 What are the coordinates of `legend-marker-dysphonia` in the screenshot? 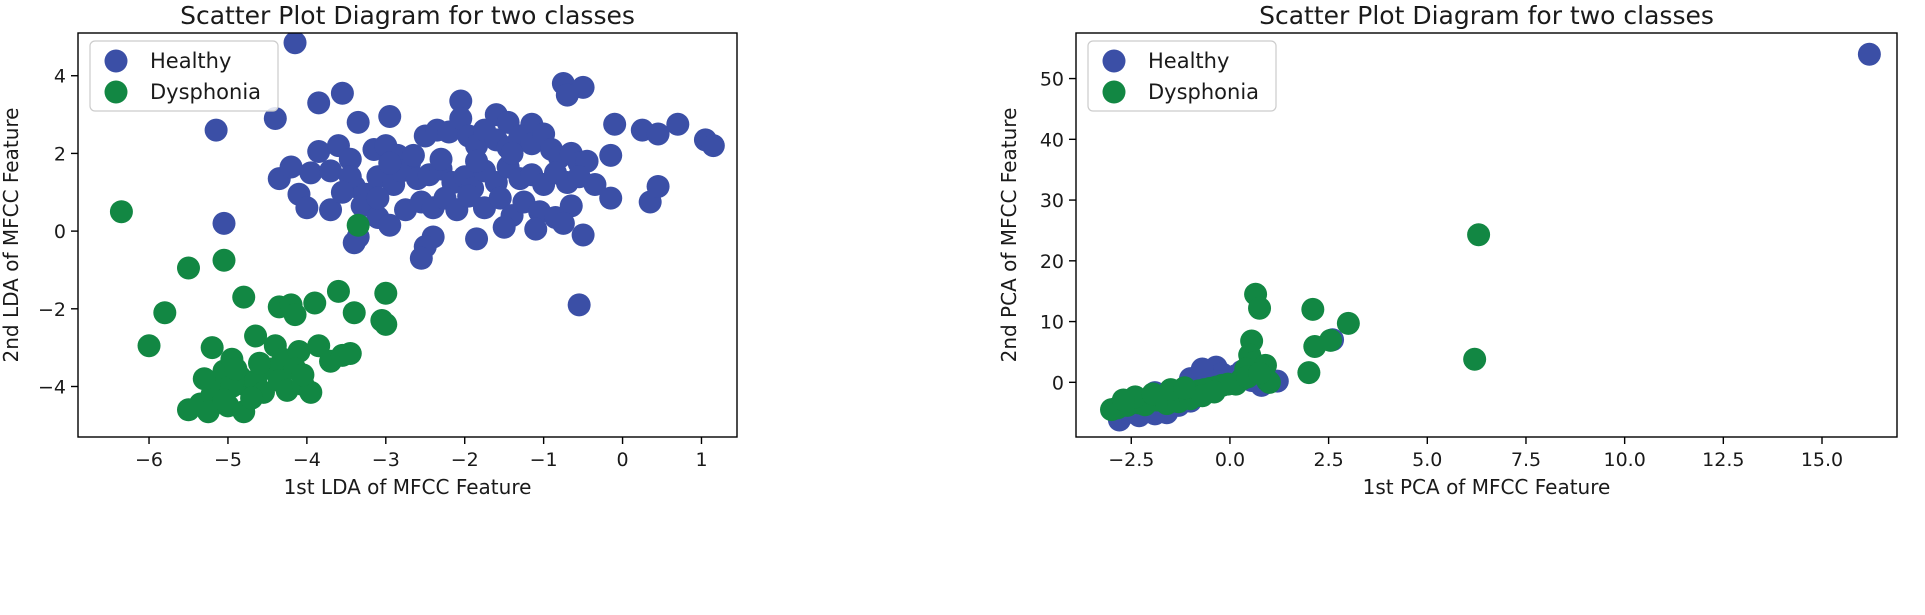 It's located at (1114, 92).